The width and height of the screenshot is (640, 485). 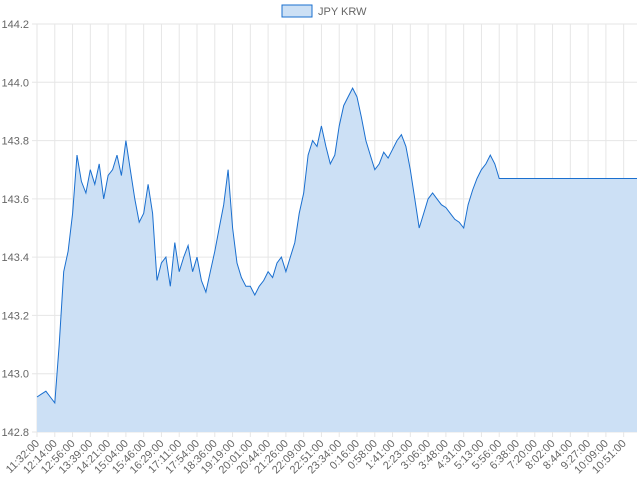 What do you see at coordinates (15, 433) in the screenshot?
I see `y-tick-label: 142.8` at bounding box center [15, 433].